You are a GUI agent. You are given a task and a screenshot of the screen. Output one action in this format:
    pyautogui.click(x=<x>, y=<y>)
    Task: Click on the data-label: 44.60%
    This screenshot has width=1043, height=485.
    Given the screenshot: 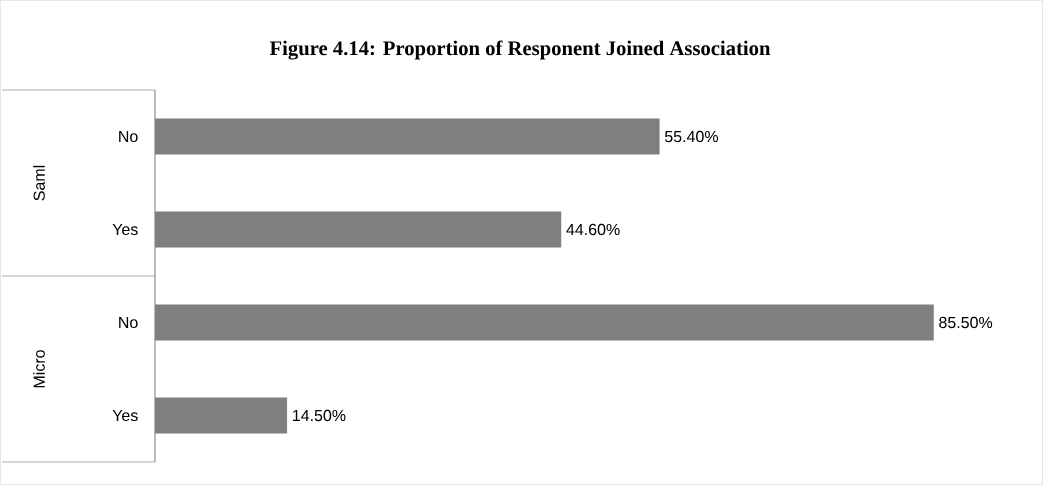 What is the action you would take?
    pyautogui.click(x=593, y=229)
    